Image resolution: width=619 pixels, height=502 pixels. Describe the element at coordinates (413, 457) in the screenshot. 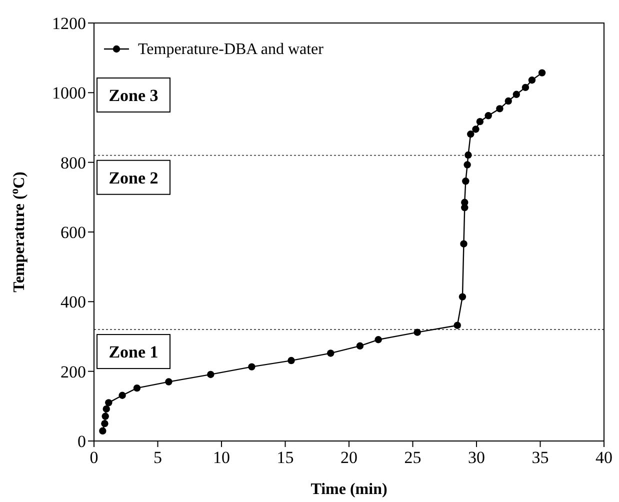

I see `x-tick-label: 25` at that location.